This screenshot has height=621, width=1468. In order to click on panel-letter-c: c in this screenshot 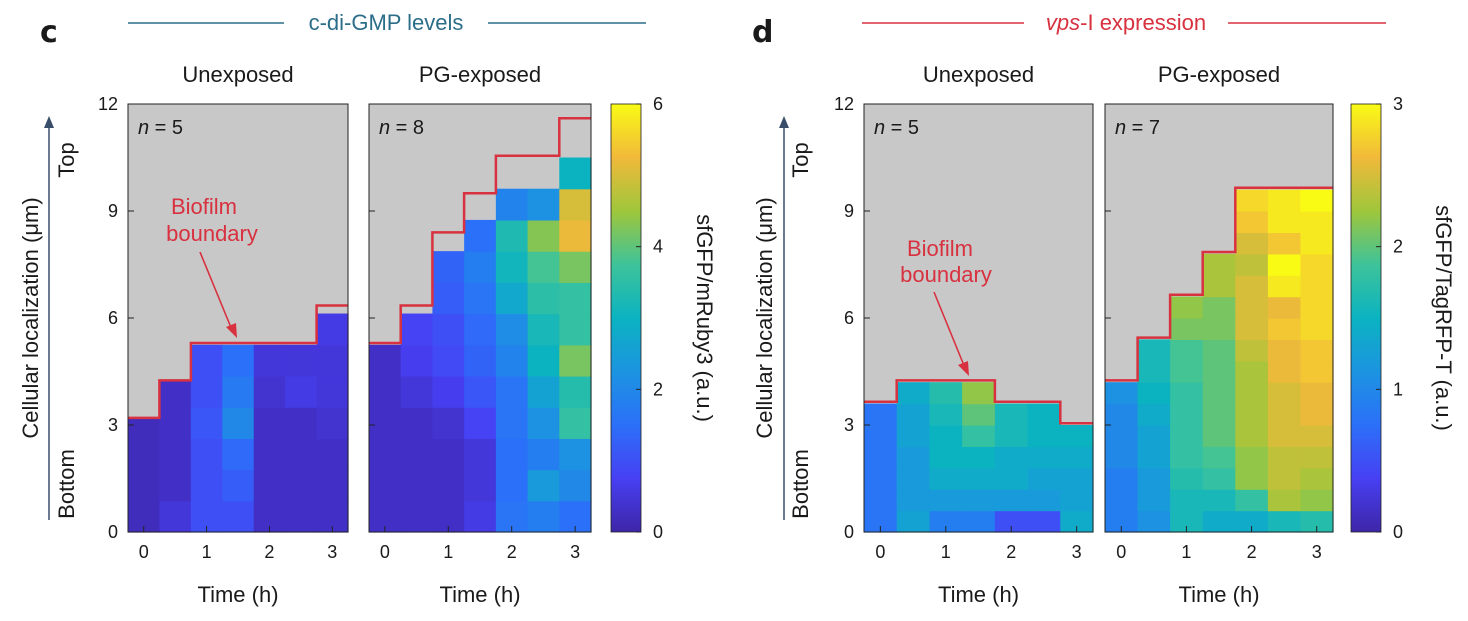, I will do `click(49, 32)`.